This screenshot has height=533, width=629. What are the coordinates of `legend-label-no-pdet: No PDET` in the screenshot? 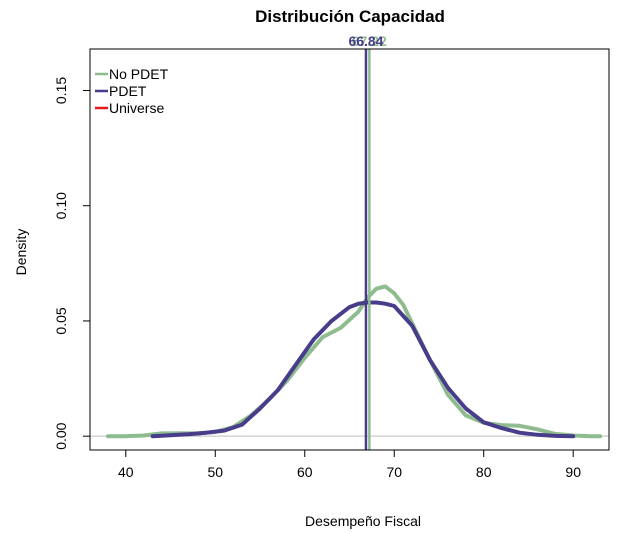 It's located at (139, 74).